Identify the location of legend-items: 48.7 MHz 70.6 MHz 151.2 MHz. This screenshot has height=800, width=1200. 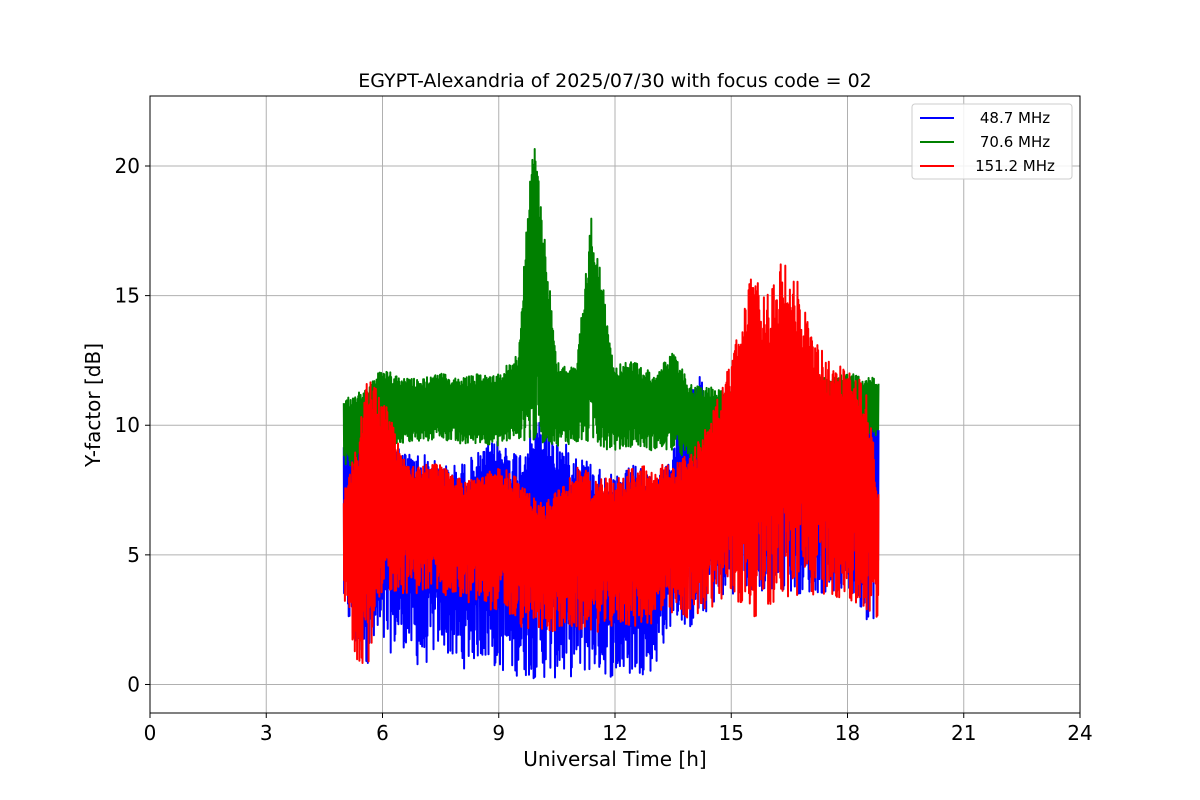
(987, 142).